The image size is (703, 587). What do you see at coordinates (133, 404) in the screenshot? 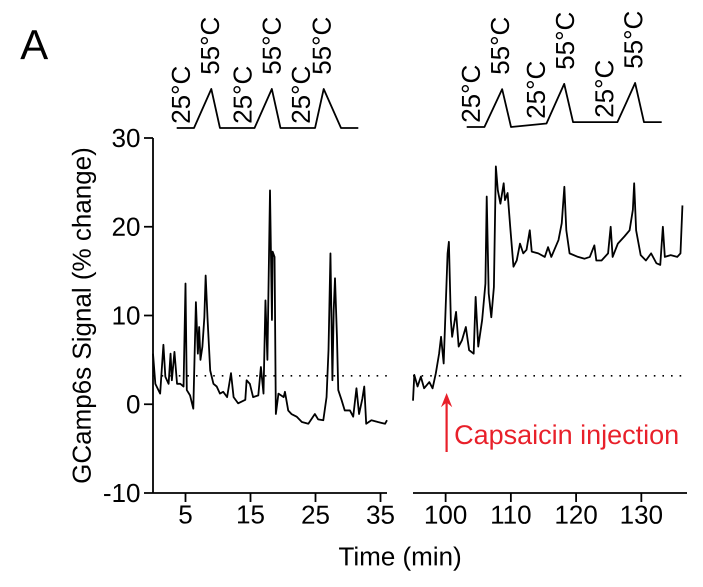
I see `y-tick-label: 0` at bounding box center [133, 404].